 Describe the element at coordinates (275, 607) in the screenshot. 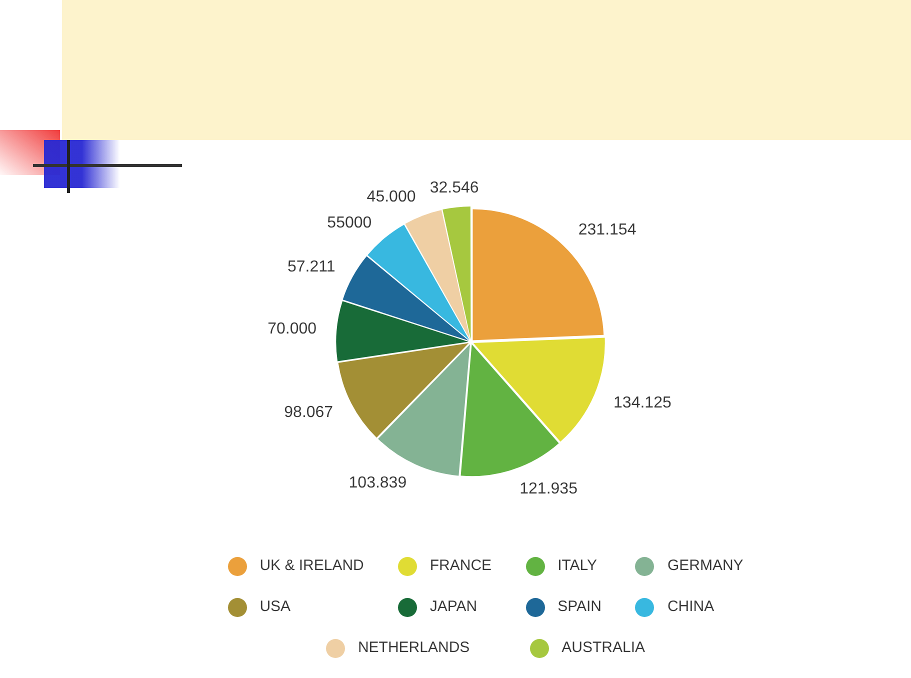

I see `legend-label: USA` at that location.